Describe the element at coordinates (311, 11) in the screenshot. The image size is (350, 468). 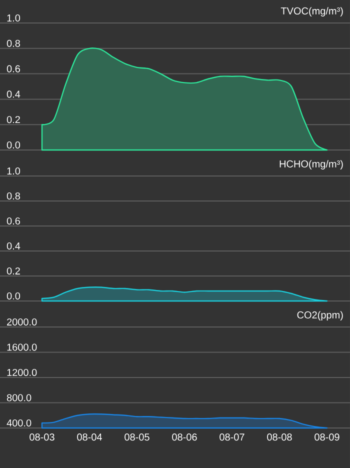
I see `chart-title: TVOC(mg/m³)` at that location.